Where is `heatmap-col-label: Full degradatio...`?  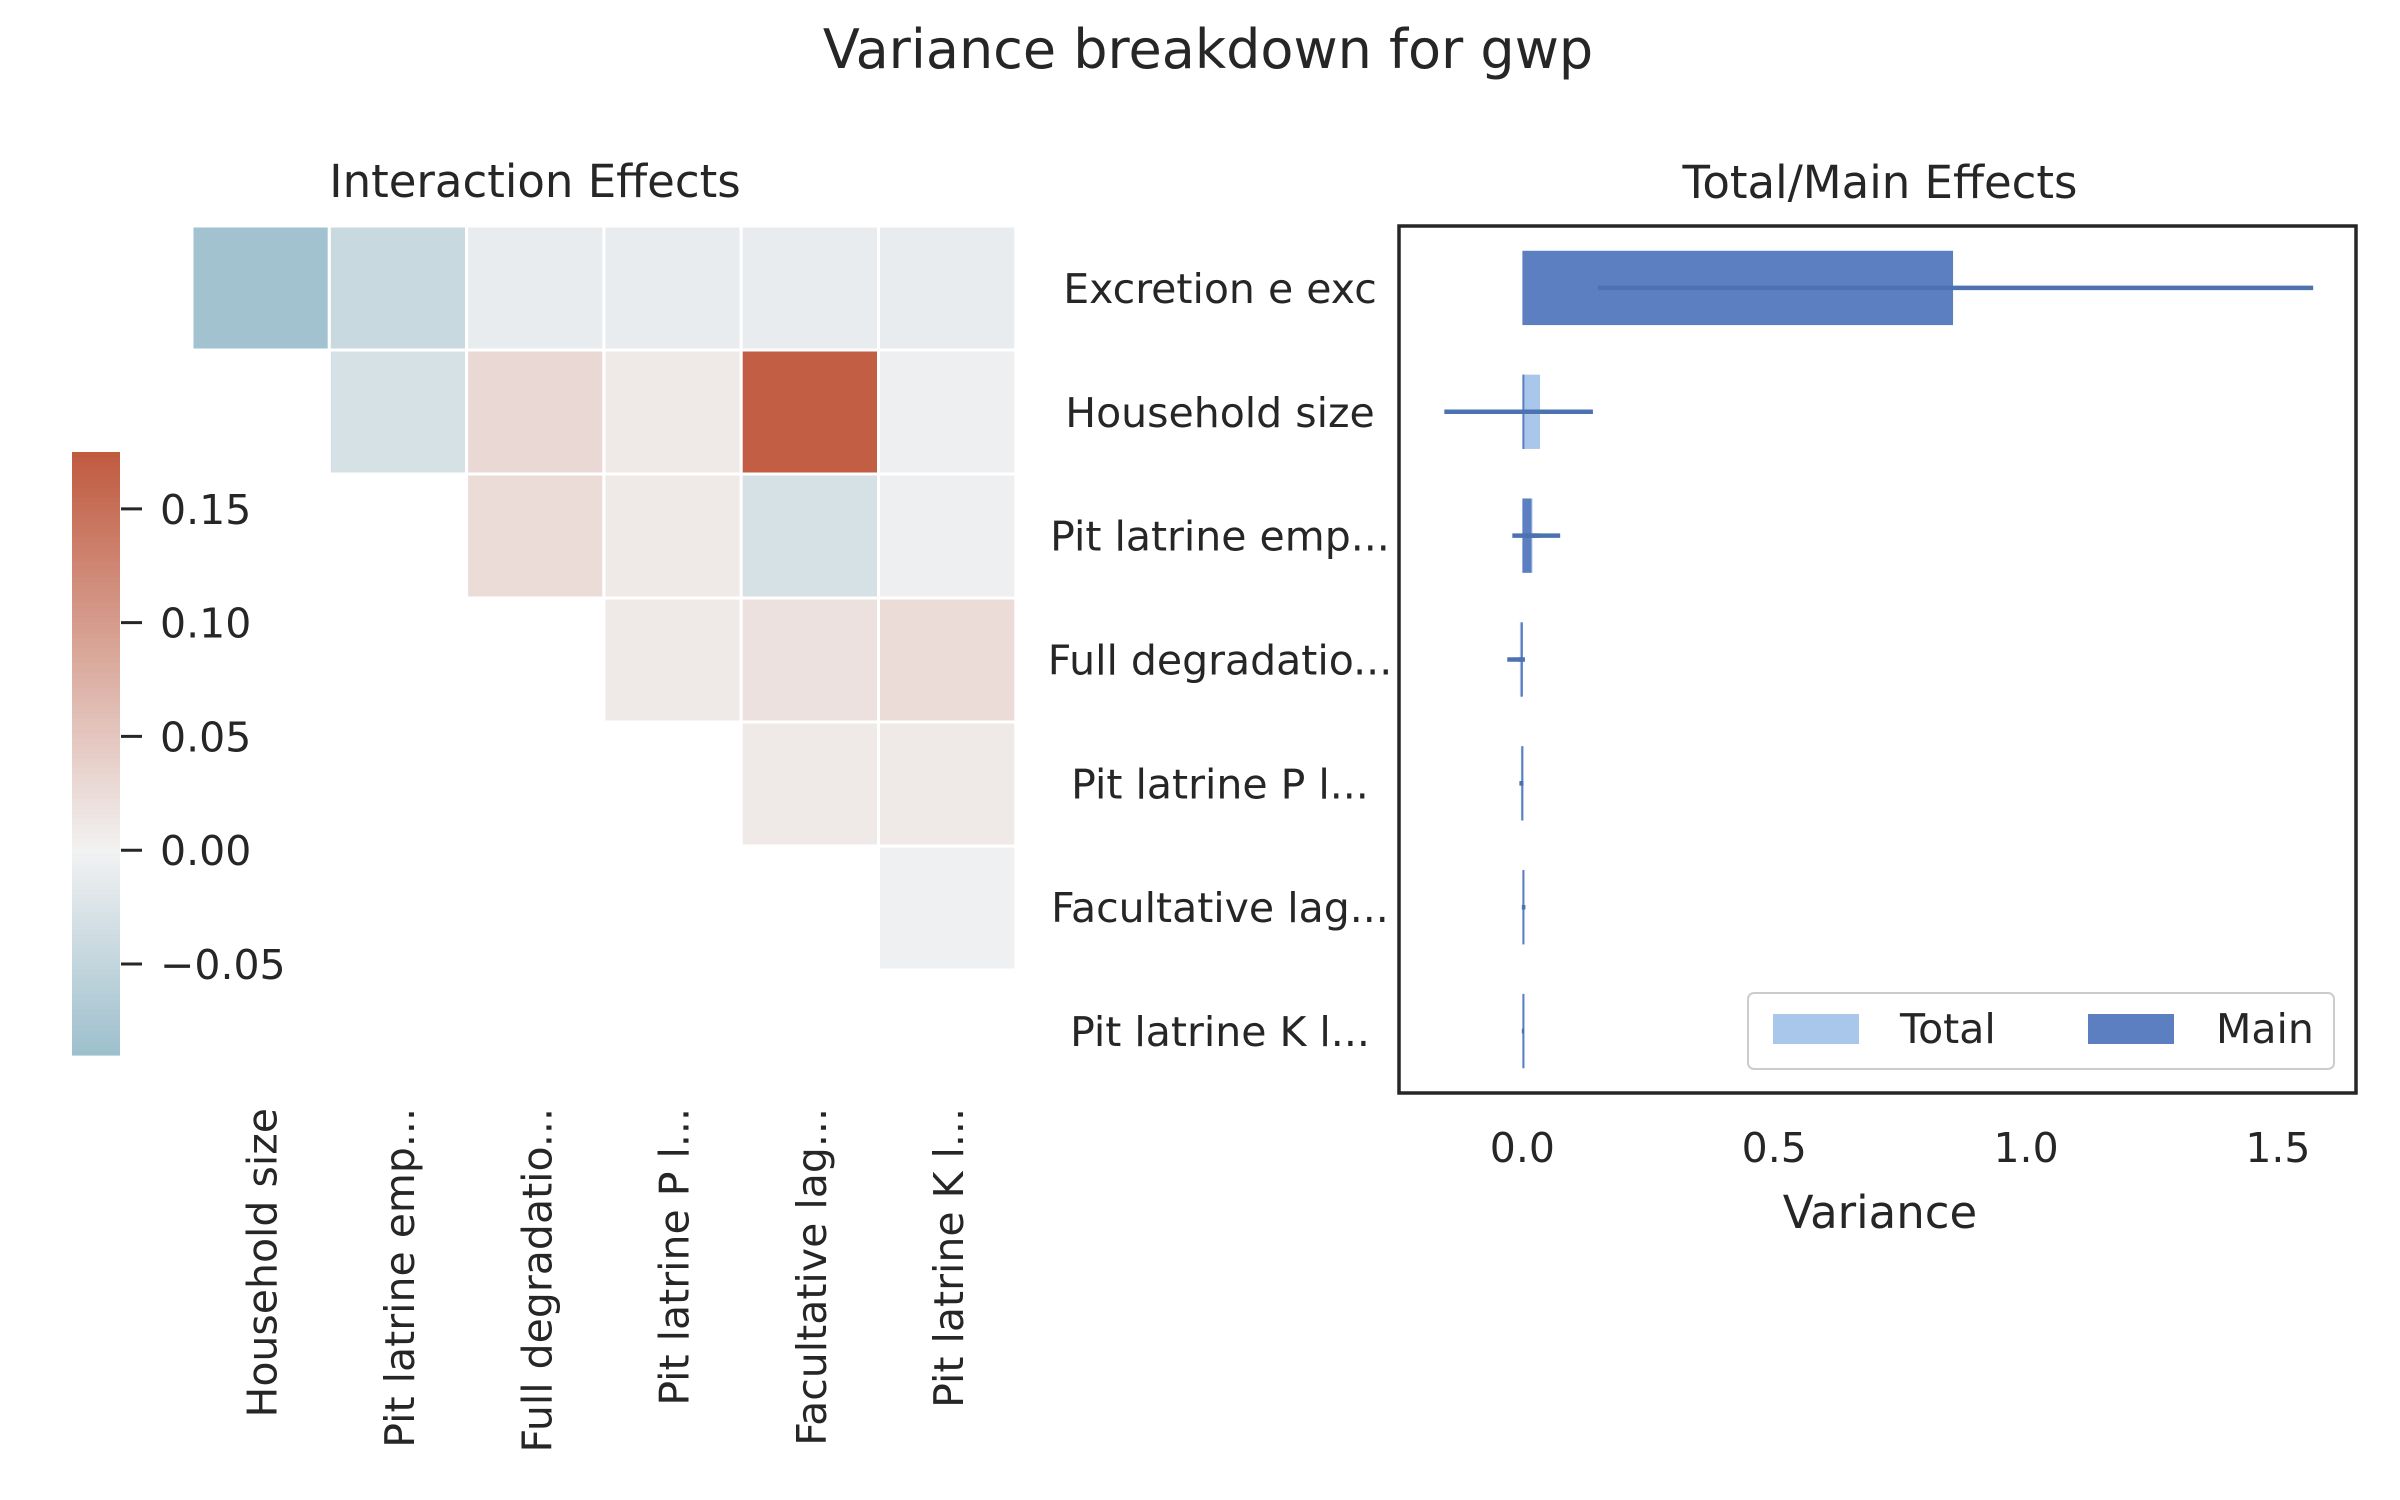 heatmap-col-label: Full degradatio... is located at coordinates (537, 1280).